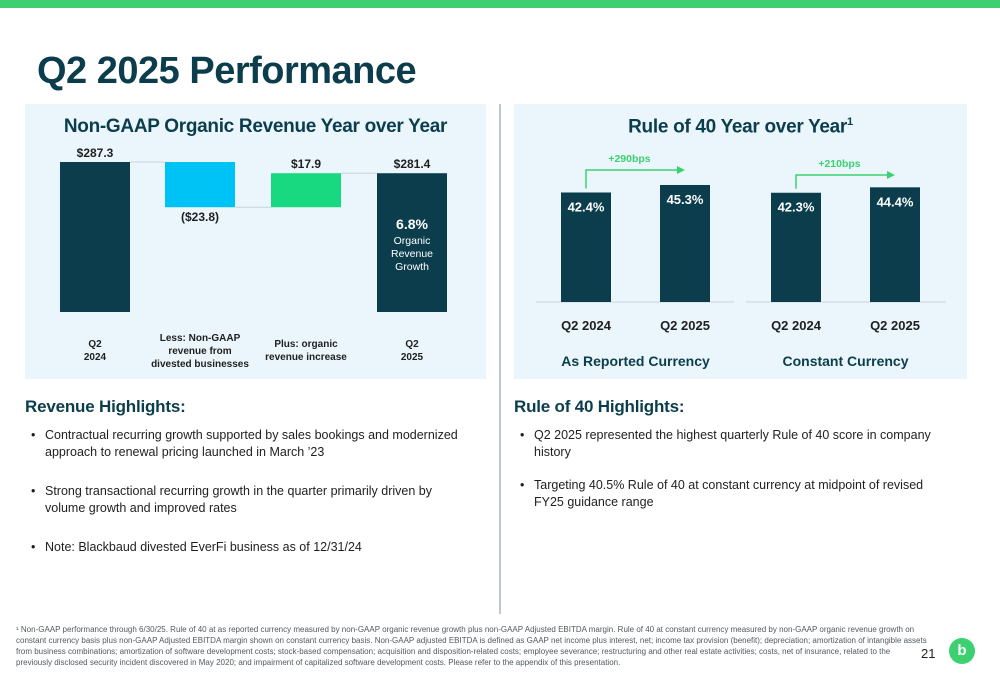 This screenshot has height=685, width=1000. I want to click on rule-of-40-chart-title: Rule of 40 Year over Year1, so click(740, 127).